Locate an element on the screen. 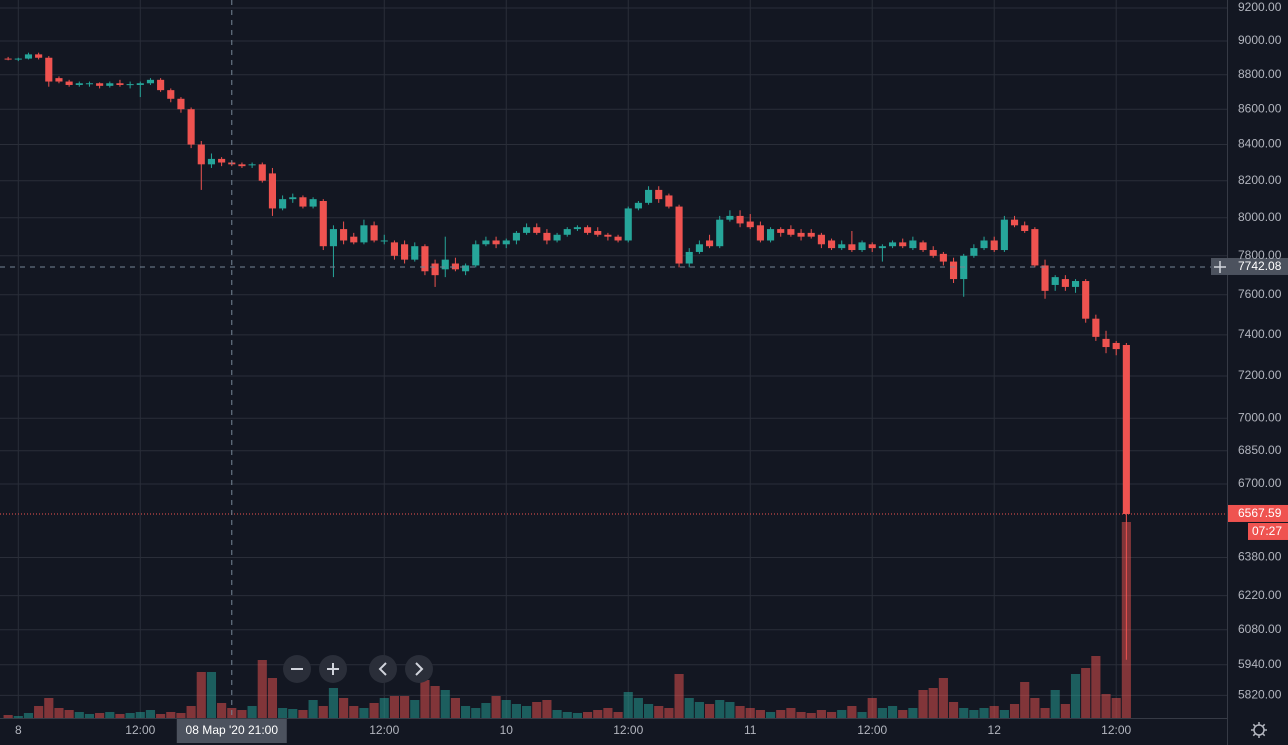 The image size is (1288, 745). settings-button is located at coordinates (1259, 730).